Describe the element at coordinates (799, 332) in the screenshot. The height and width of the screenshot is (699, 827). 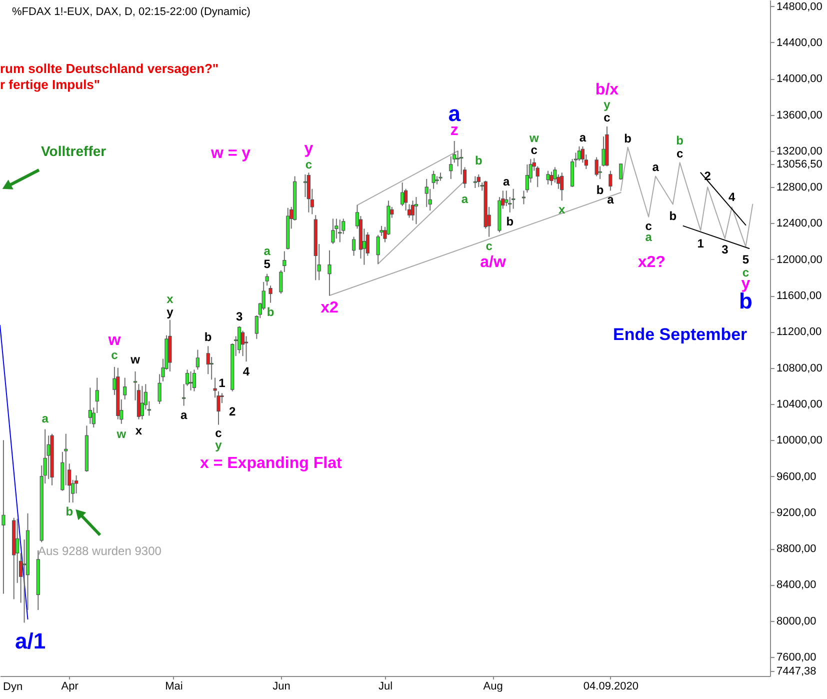
I see `y-tick-label: 11200,00` at that location.